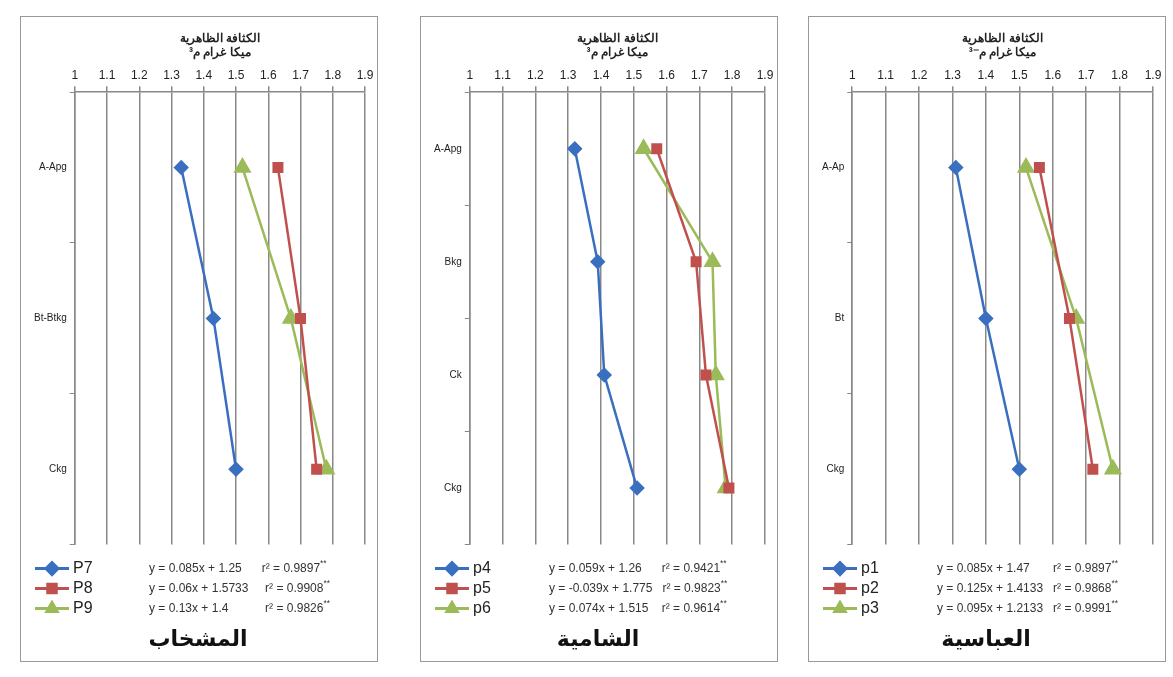 The width and height of the screenshot is (1173, 677). Describe the element at coordinates (482, 568) in the screenshot. I see `legend-label: p4` at that location.